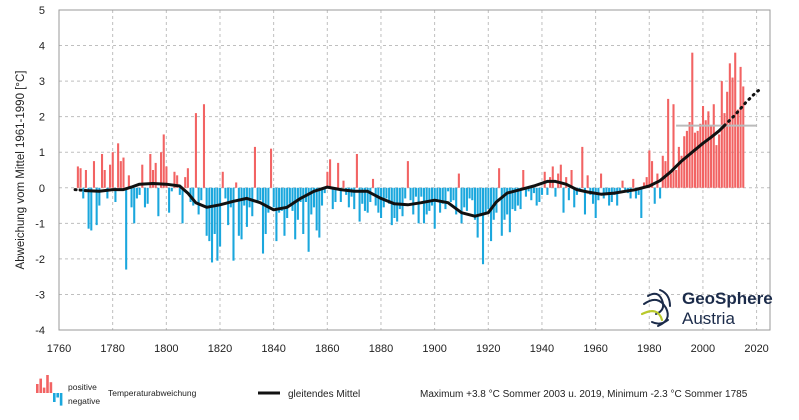  What do you see at coordinates (112, 349) in the screenshot?
I see `x-tick-label: 1780` at bounding box center [112, 349].